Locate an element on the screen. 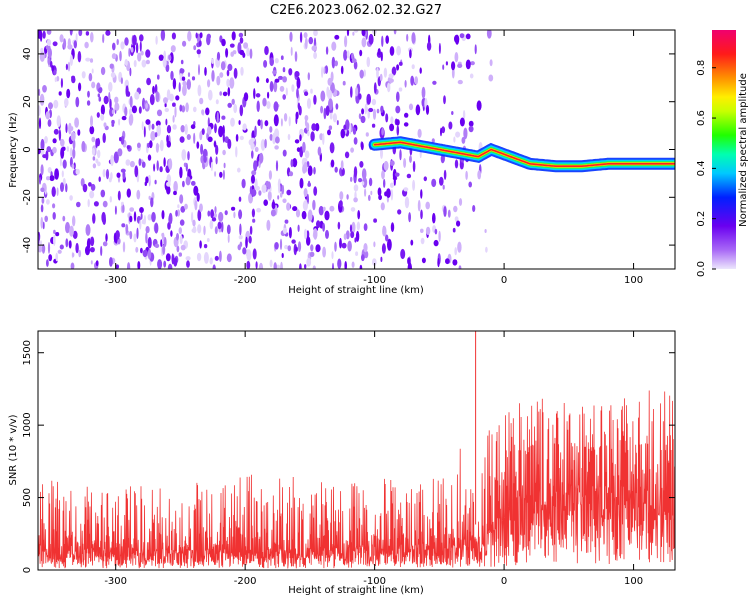 The height and width of the screenshot is (600, 750). 0-y-tick-label: 40 is located at coordinates (27, 54).